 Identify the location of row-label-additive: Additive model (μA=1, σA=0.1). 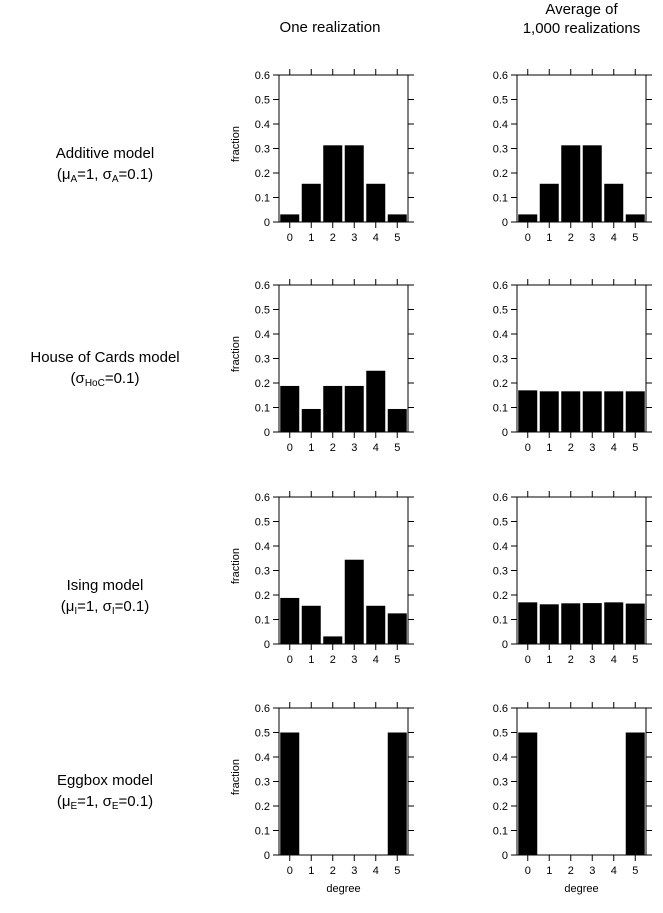
(105, 164).